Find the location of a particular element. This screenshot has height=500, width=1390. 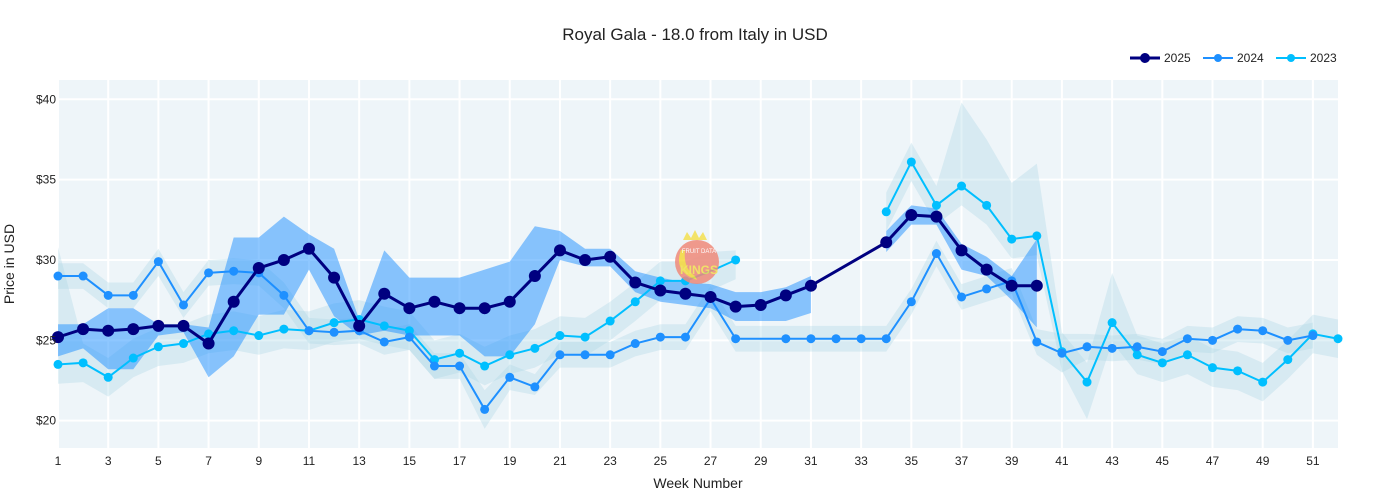

y-axis-label: Price in USD is located at coordinates (9, 264).